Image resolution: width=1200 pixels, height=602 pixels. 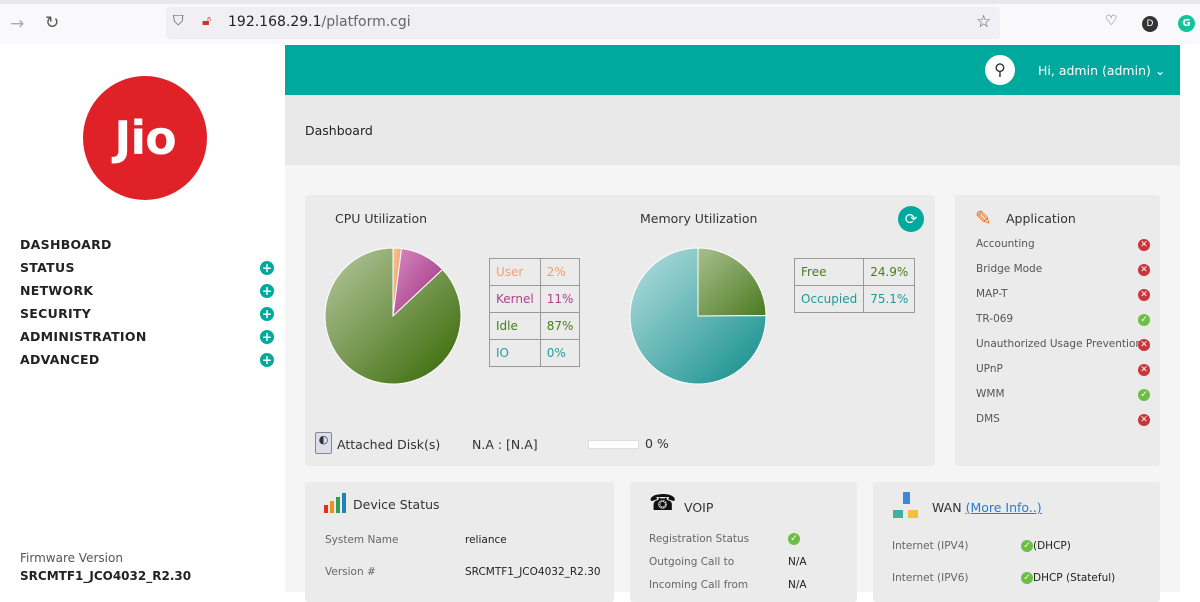 What do you see at coordinates (657, 443) in the screenshot?
I see `disk-percent: 0 %` at bounding box center [657, 443].